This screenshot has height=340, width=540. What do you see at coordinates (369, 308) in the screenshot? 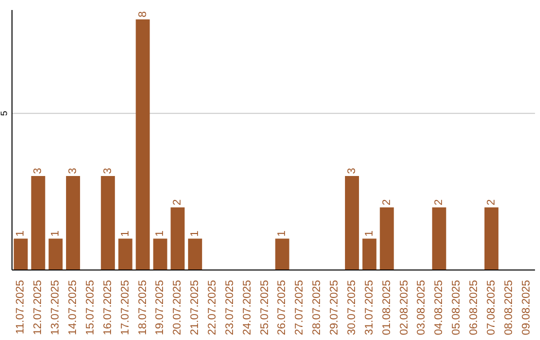
I see `x-tick-label: 31.07.2025` at bounding box center [369, 308].